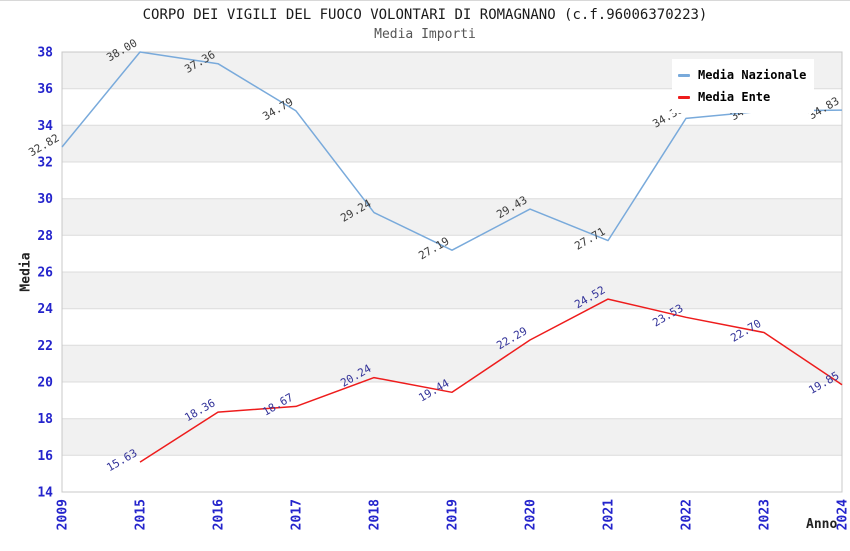  I want to click on x-tick-label: 2022, so click(687, 514).